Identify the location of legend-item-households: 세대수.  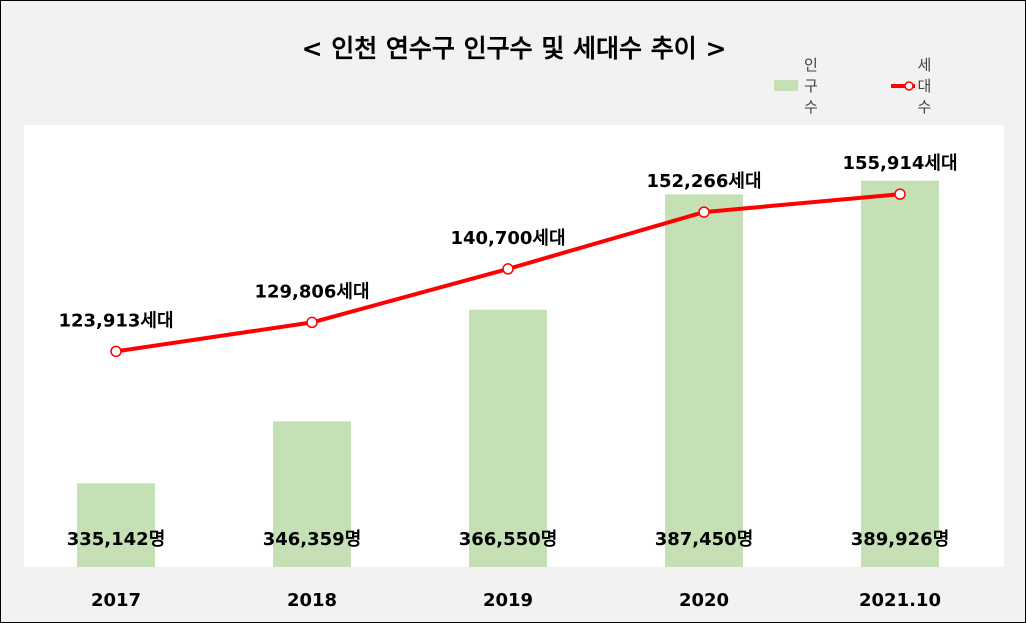
(917, 85).